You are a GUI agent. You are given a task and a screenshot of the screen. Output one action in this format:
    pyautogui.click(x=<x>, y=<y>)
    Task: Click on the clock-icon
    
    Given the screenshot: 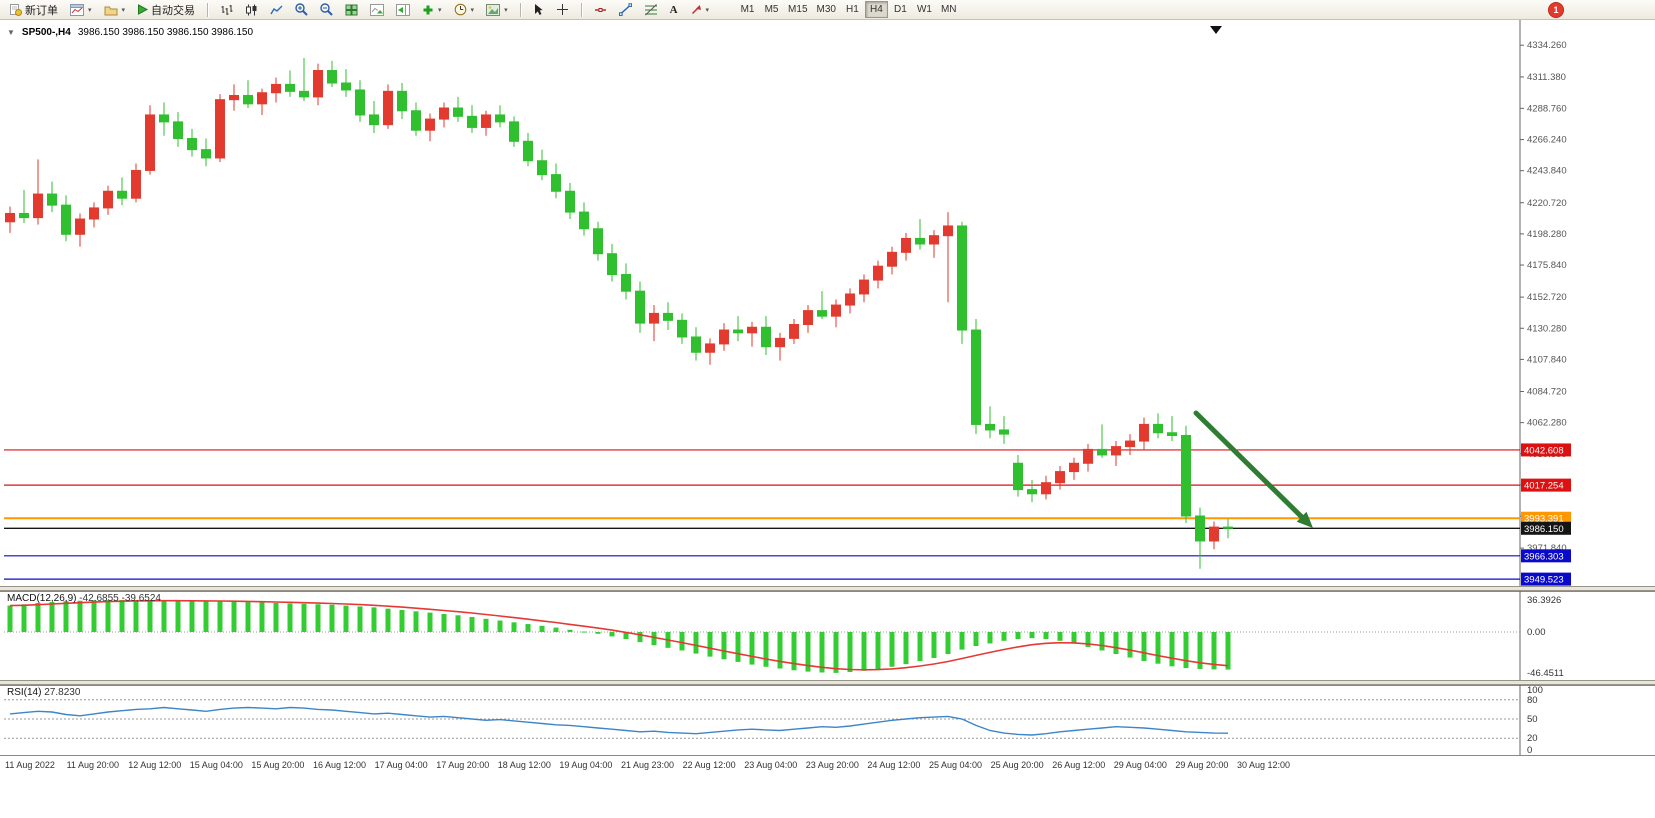 What is the action you would take?
    pyautogui.click(x=460, y=9)
    